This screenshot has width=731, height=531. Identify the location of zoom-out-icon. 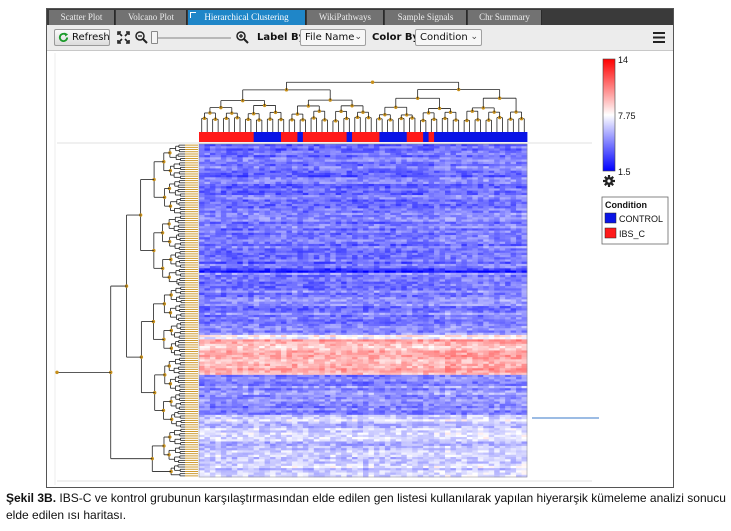
(141, 37).